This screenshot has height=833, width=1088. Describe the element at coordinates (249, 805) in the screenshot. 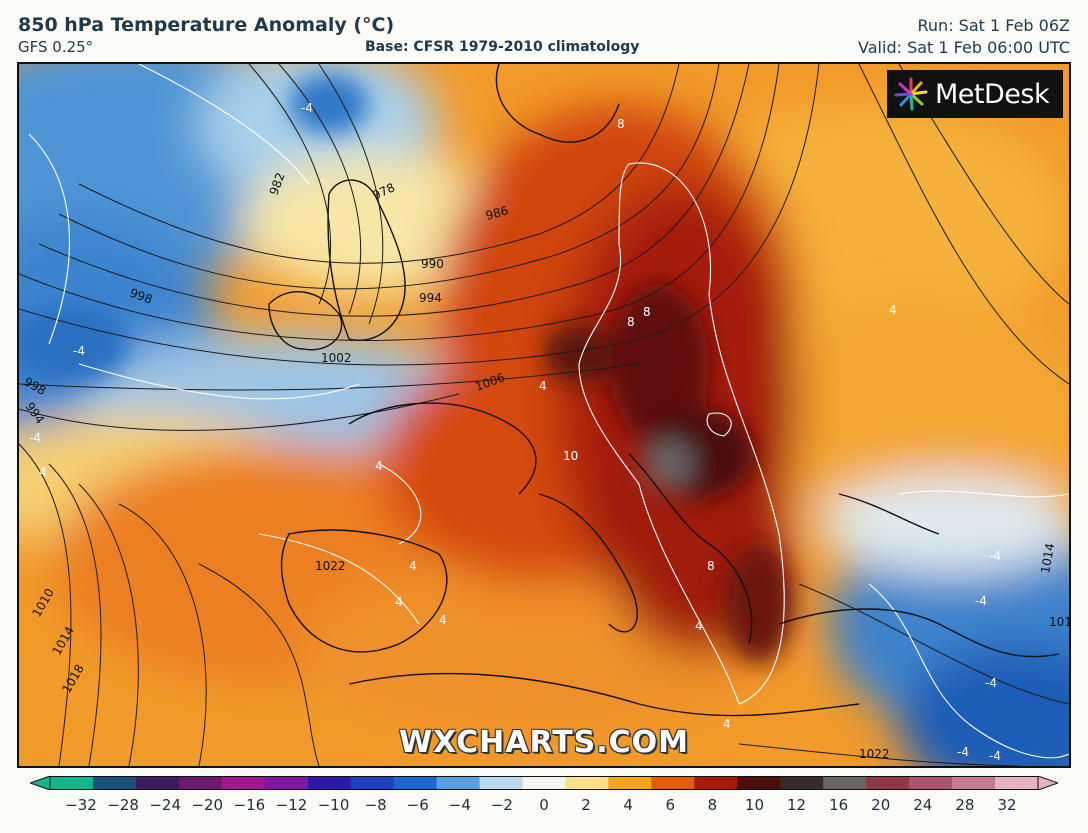

I see `colorbar-tick-label: −16` at that location.